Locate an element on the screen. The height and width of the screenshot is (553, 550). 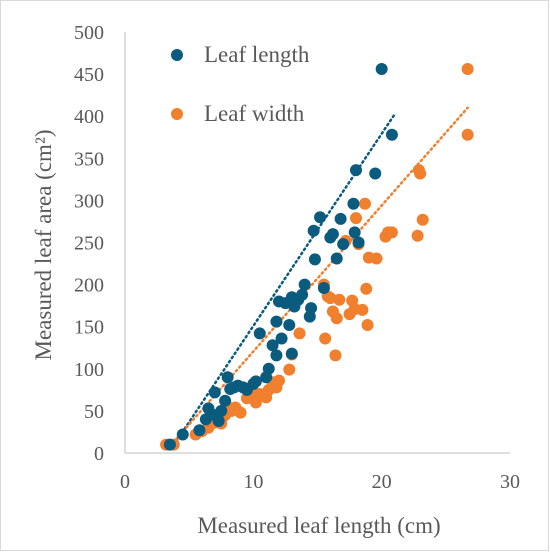
x-axis-ticks: 0 10 20 30 is located at coordinates (320, 482).